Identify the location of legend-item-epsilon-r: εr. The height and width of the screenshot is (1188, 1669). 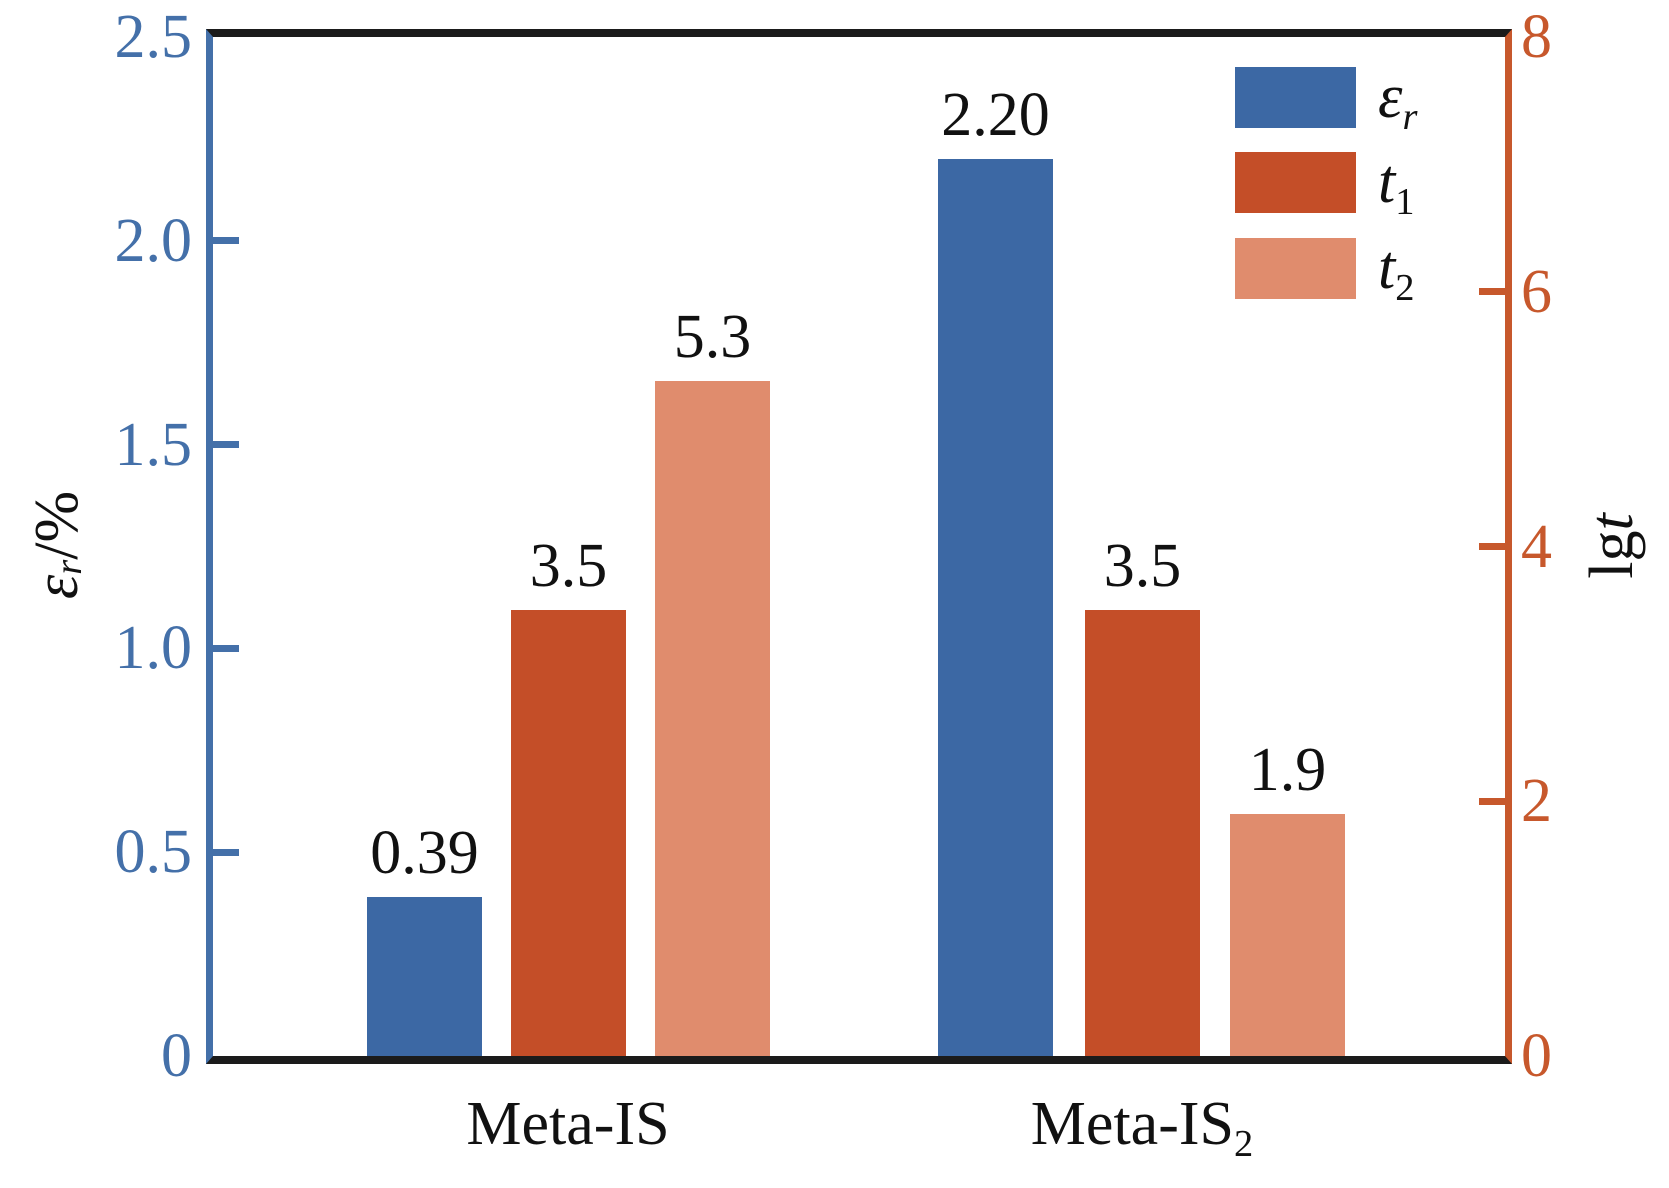
(1326, 101).